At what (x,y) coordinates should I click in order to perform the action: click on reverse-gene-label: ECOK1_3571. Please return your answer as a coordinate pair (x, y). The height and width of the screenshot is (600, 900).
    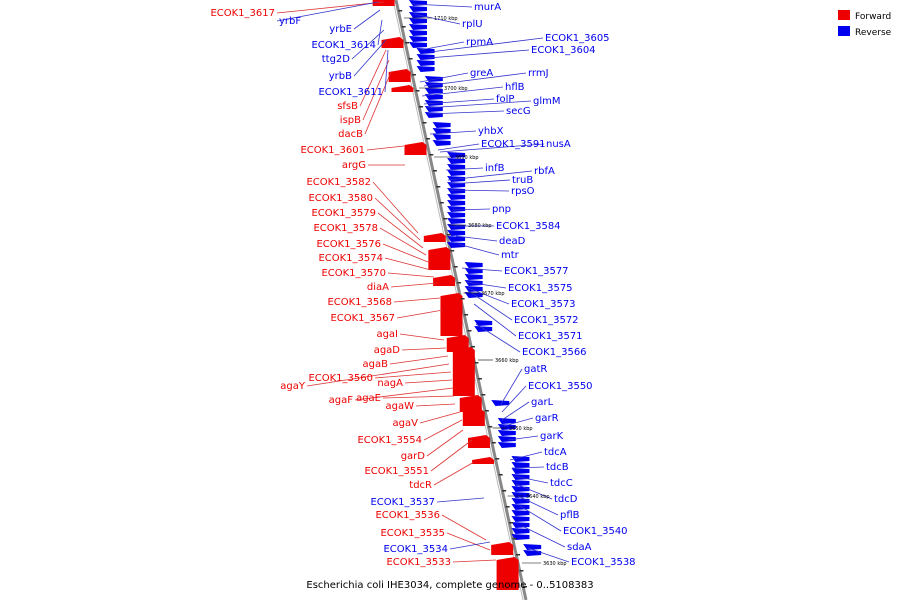
    Looking at the image, I should click on (550, 336).